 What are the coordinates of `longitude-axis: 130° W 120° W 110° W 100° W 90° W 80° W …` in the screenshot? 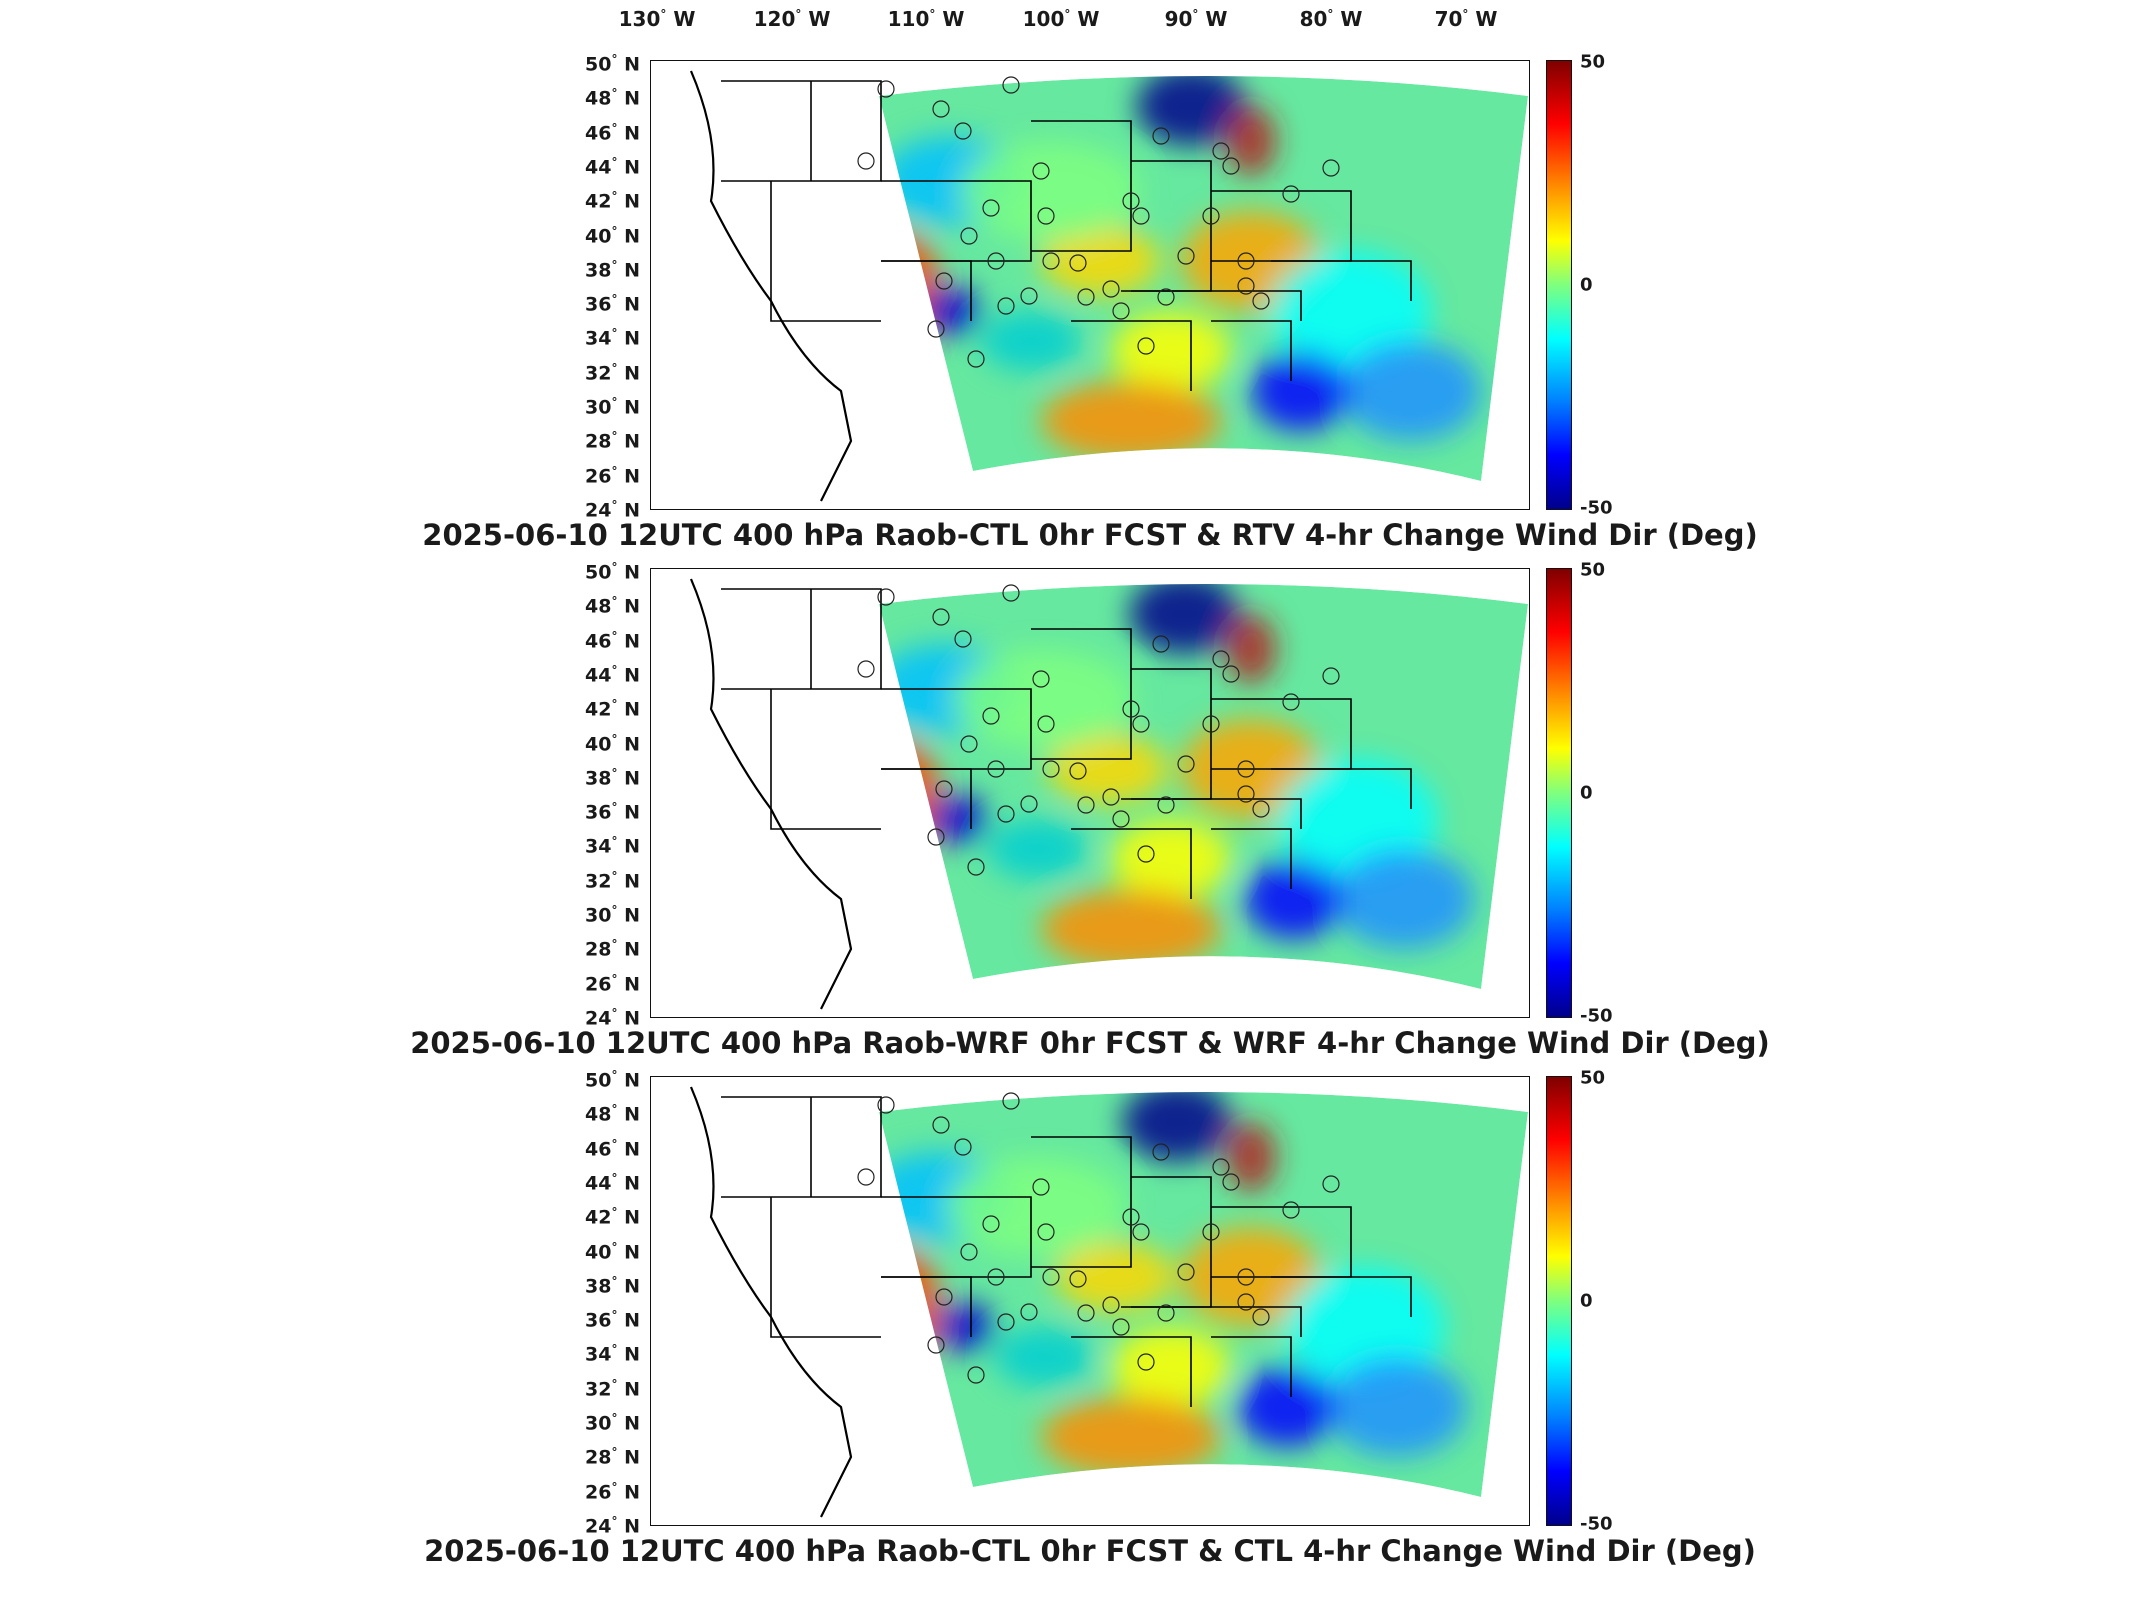 It's located at (1066, 20).